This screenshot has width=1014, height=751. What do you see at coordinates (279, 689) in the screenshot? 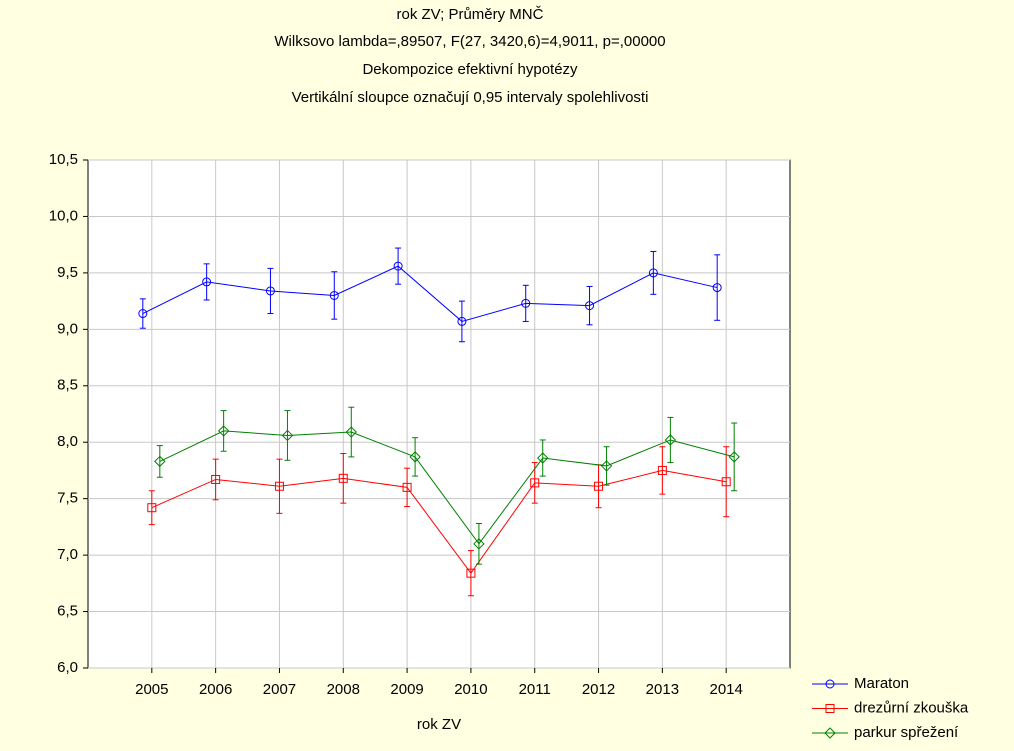
I see `x-tick-label: 2007` at bounding box center [279, 689].